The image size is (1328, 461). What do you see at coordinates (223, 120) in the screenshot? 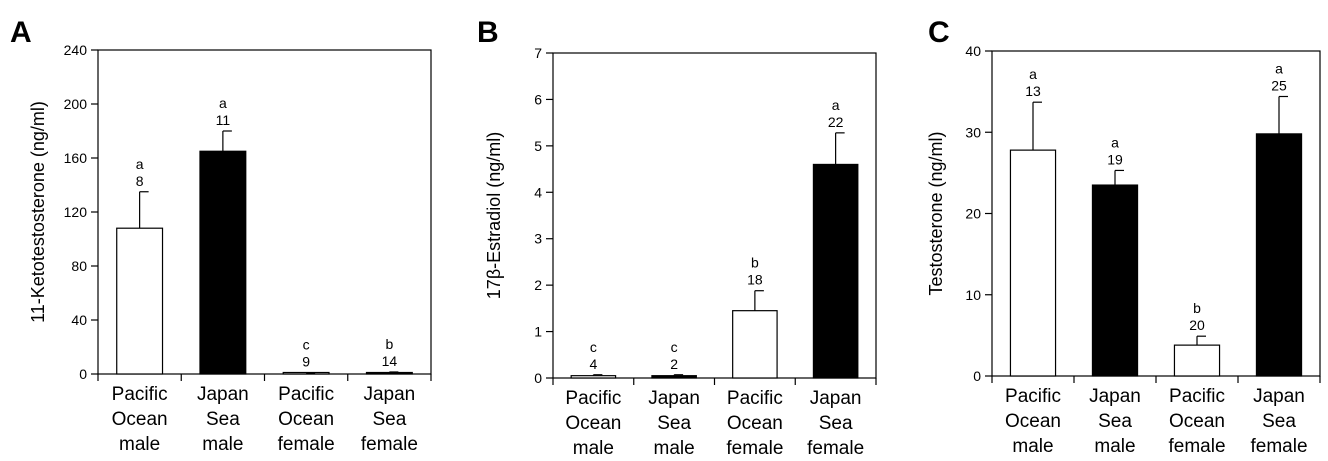
I see `sample-size-label: 11` at bounding box center [223, 120].